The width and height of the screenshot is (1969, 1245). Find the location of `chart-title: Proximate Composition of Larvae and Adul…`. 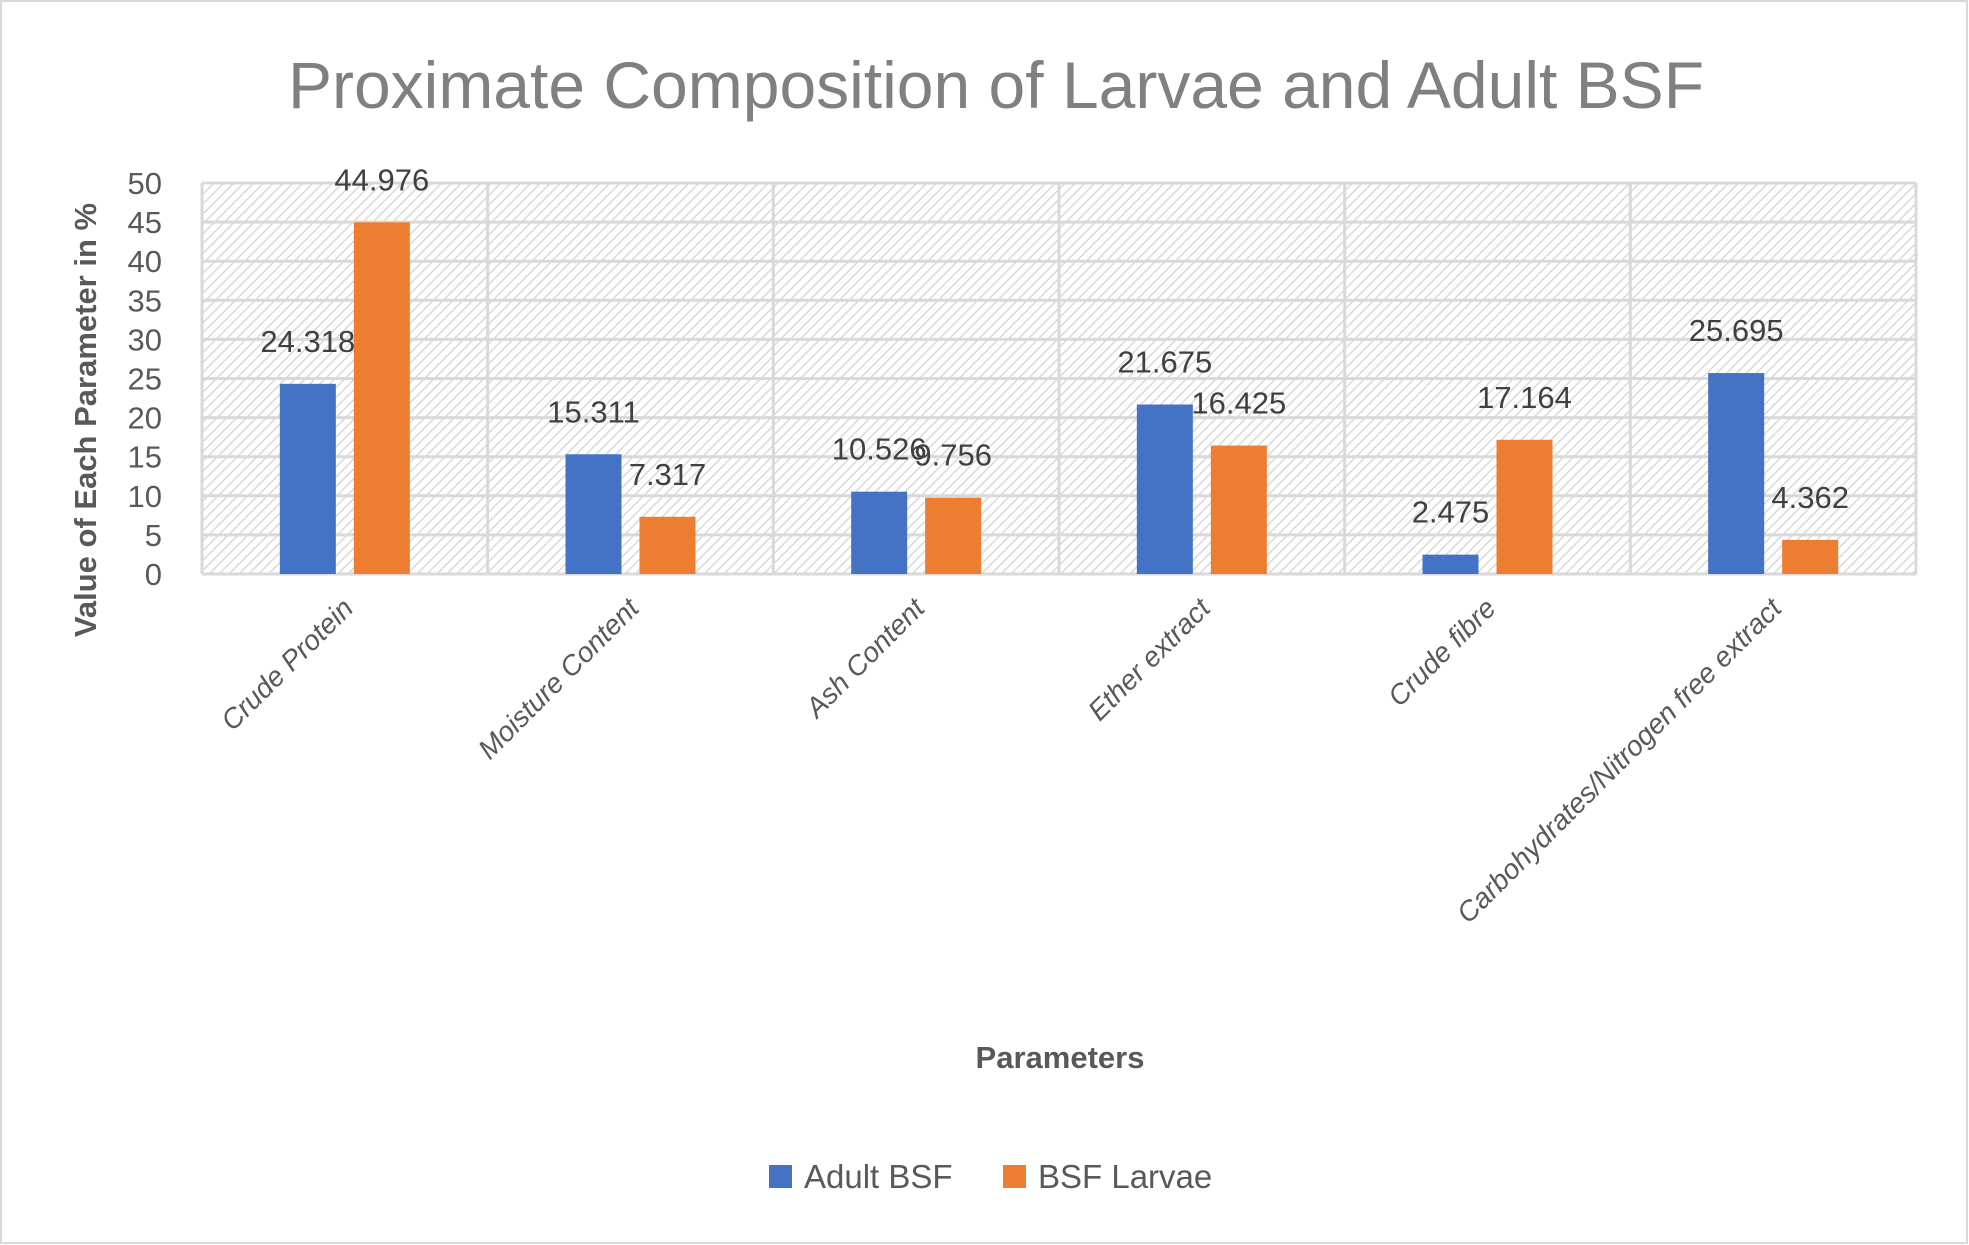

chart-title: Proximate Composition of Larvae and Adul… is located at coordinates (996, 85).